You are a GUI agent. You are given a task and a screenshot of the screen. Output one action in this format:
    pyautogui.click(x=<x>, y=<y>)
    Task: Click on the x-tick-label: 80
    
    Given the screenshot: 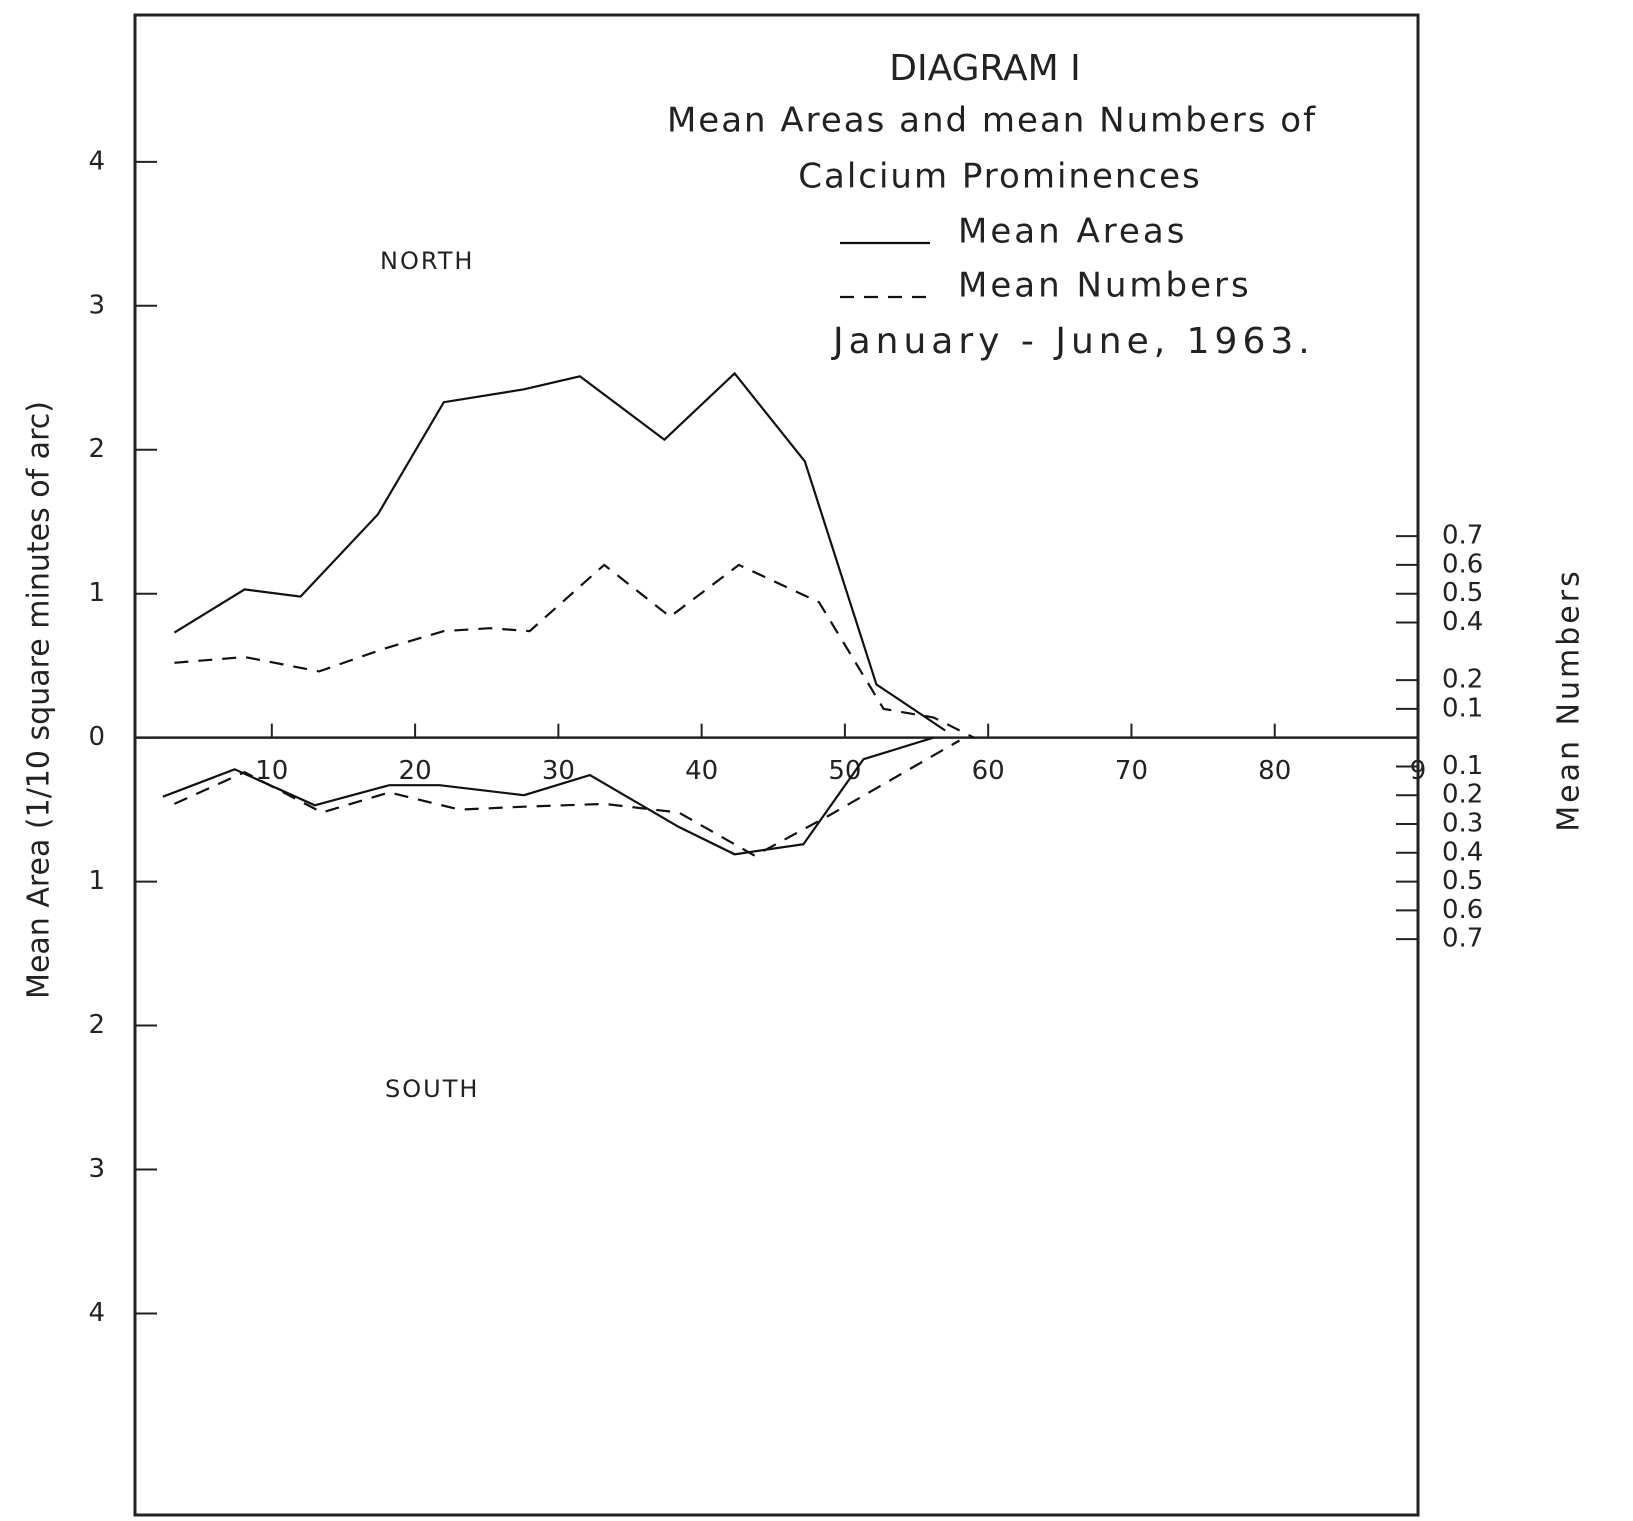 What is the action you would take?
    pyautogui.click(x=1274, y=771)
    